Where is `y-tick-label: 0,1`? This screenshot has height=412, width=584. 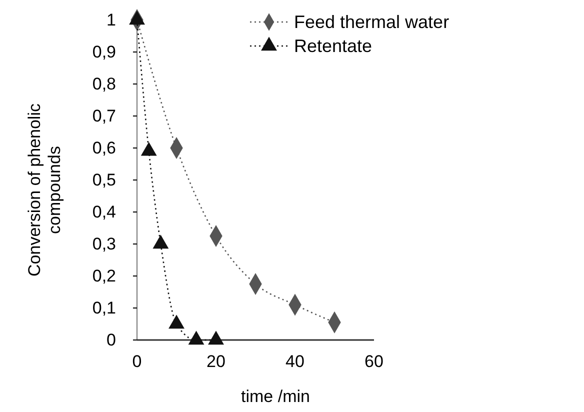
y-tick-label: 0,1 is located at coordinates (104, 308).